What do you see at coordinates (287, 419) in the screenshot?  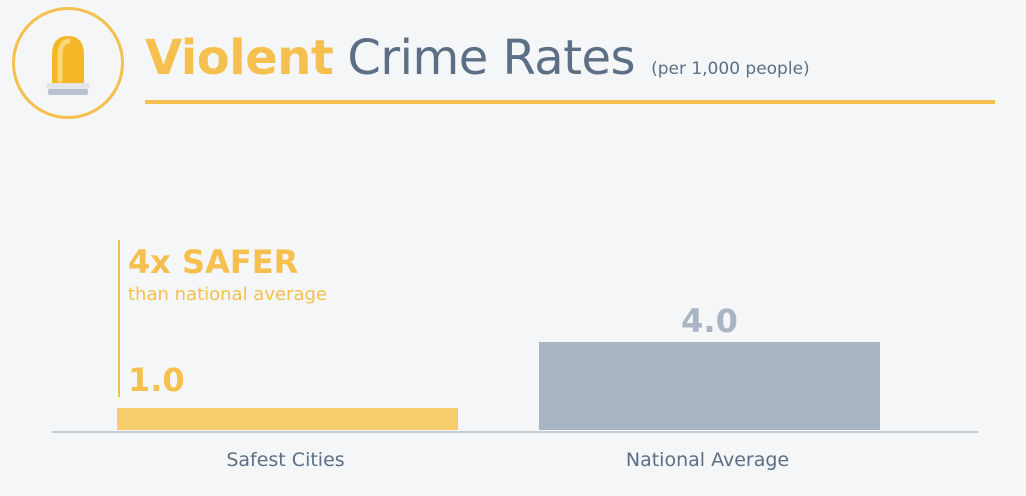 I see `bar-safest-cities` at bounding box center [287, 419].